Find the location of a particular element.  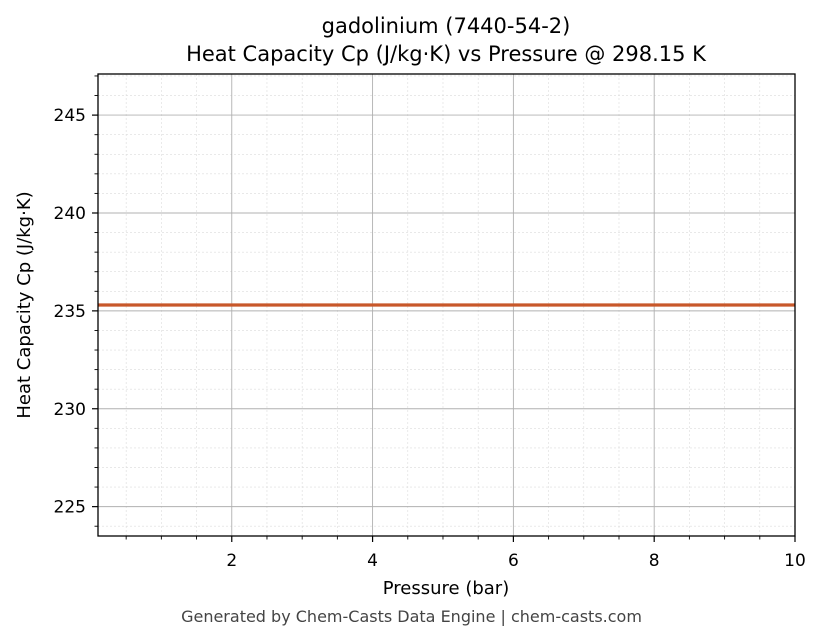

y-axis-label: Heat Capacity Cp (J/kg·K) is located at coordinates (24, 304).